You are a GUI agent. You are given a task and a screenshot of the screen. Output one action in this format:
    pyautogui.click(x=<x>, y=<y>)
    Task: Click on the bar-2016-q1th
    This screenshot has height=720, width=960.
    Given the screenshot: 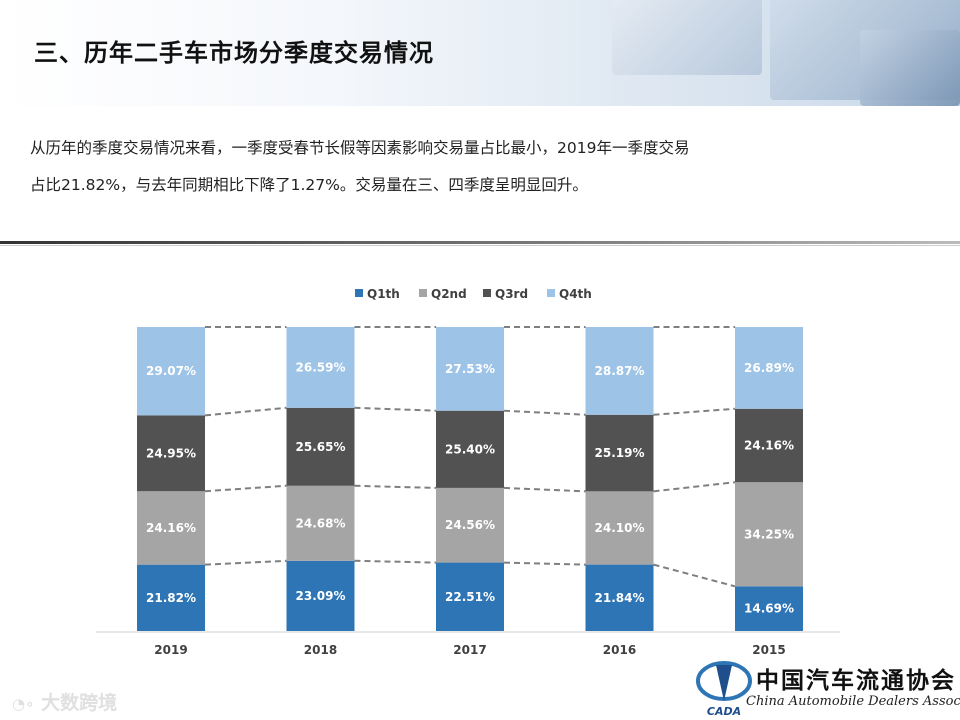 What is the action you would take?
    pyautogui.click(x=619, y=597)
    